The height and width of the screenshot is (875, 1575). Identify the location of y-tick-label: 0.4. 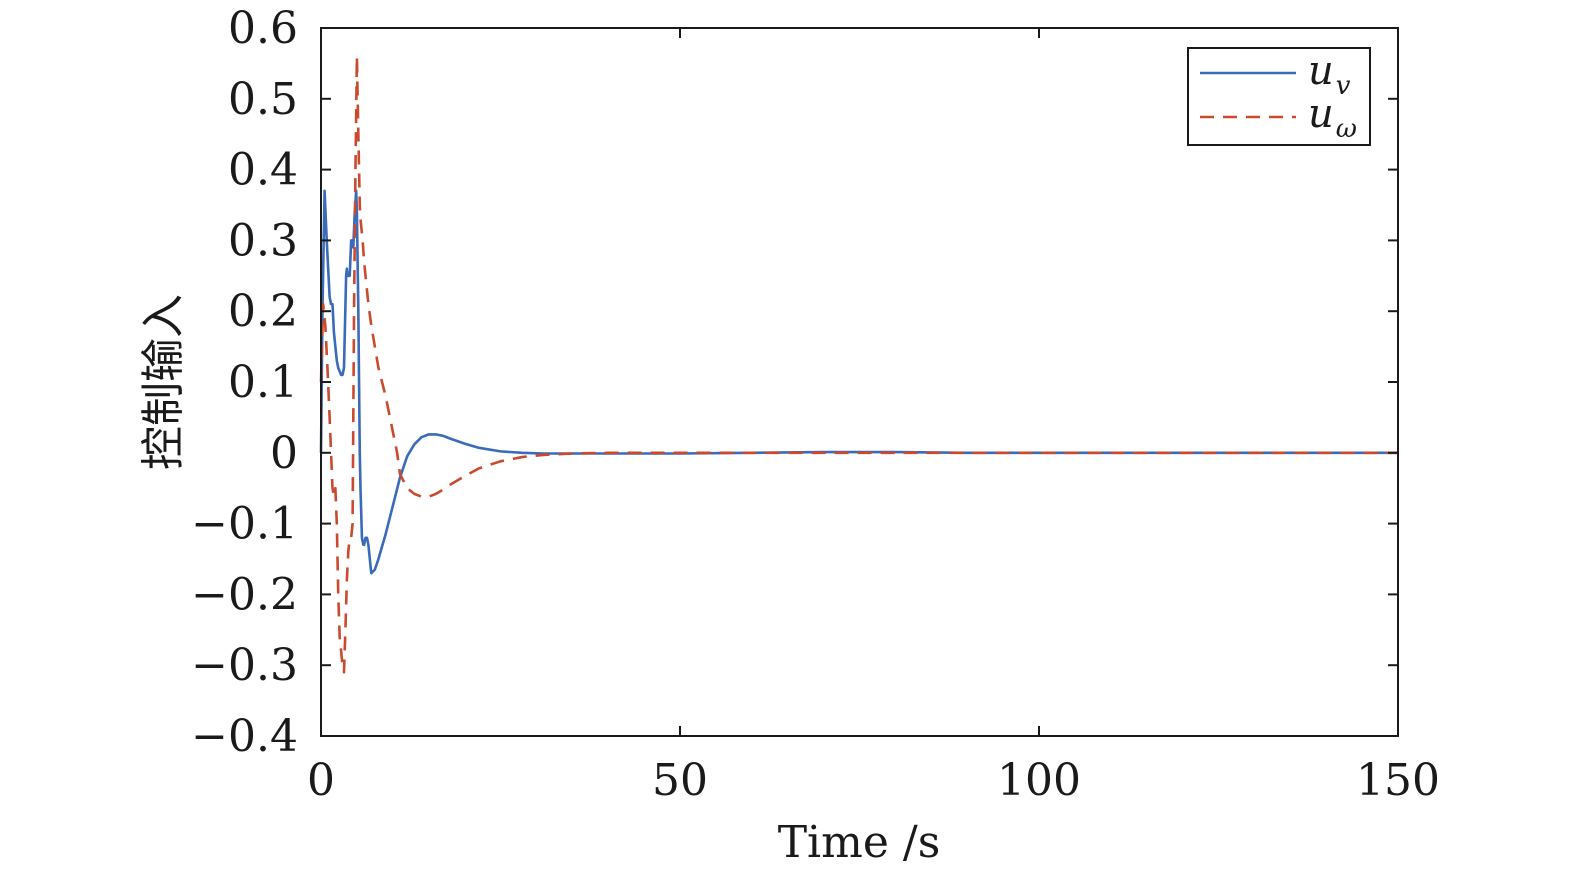
(263, 170).